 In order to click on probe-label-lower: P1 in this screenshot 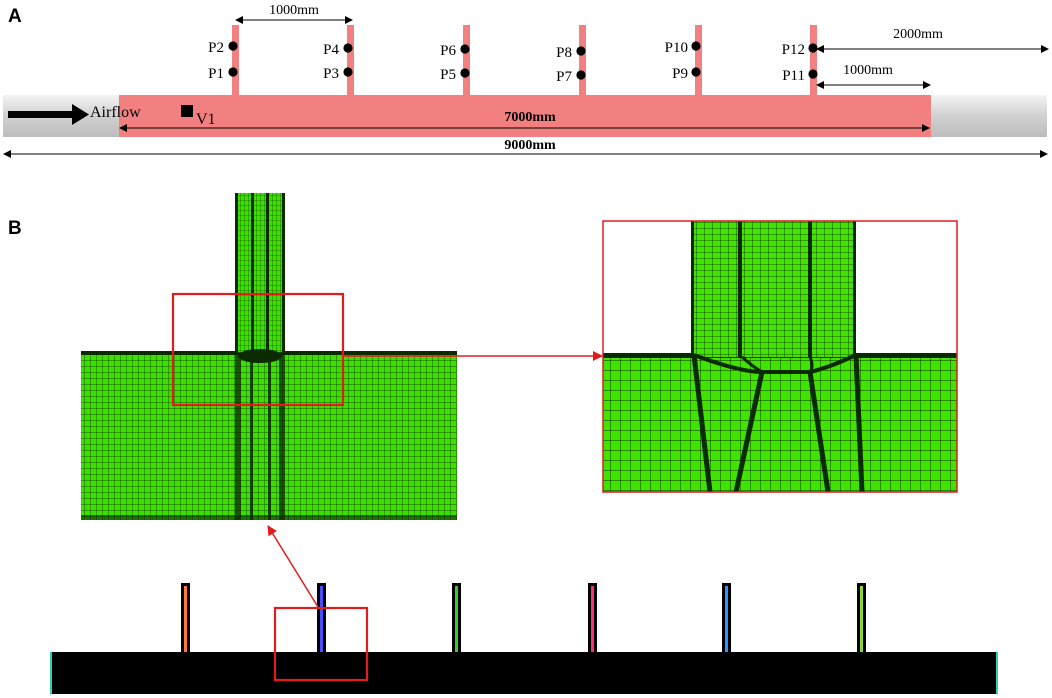, I will do `click(216, 74)`.